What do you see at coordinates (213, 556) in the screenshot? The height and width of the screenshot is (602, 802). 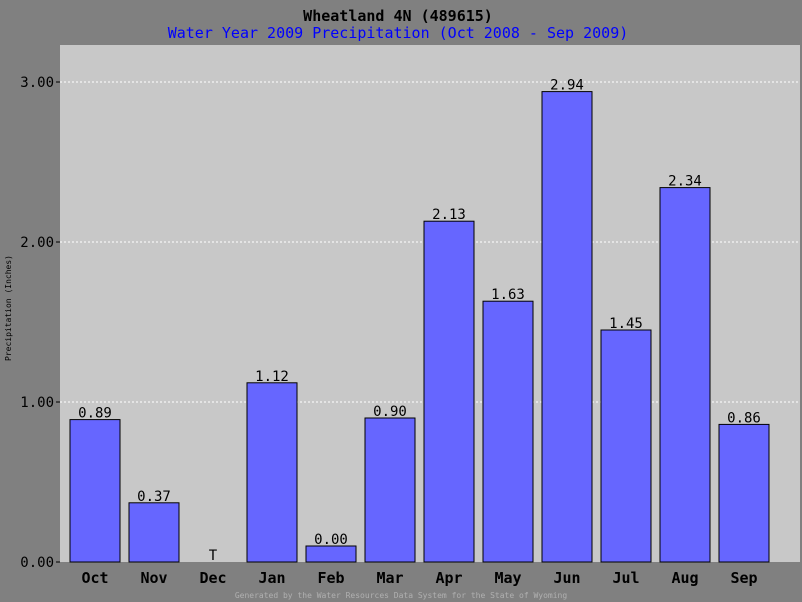 I see `data-label: T` at bounding box center [213, 556].